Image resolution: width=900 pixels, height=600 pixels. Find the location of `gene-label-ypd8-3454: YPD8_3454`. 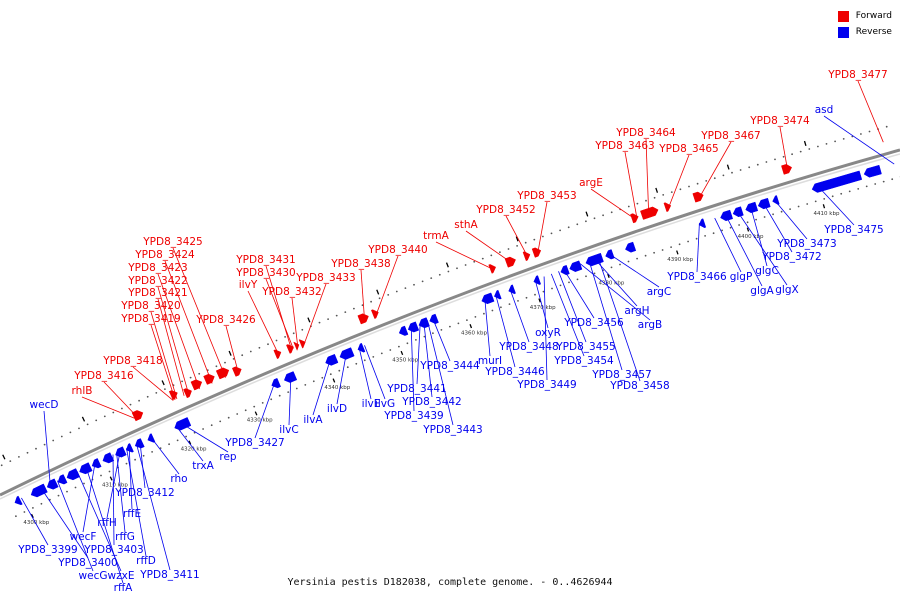

gene-label-ypd8-3454: YPD8_3454 is located at coordinates (583, 361).